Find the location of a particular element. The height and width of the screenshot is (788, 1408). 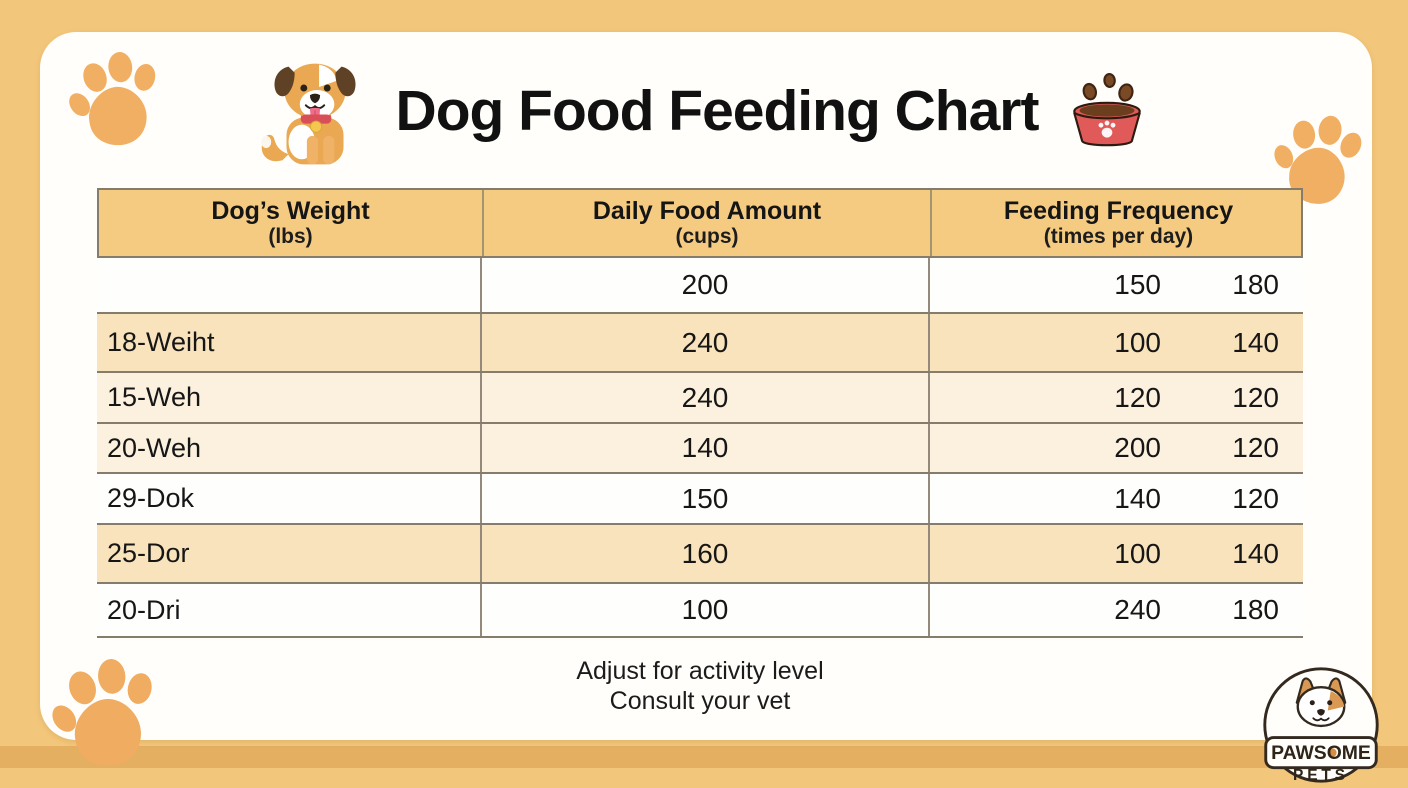

amount-cell: 200 is located at coordinates (704, 285).